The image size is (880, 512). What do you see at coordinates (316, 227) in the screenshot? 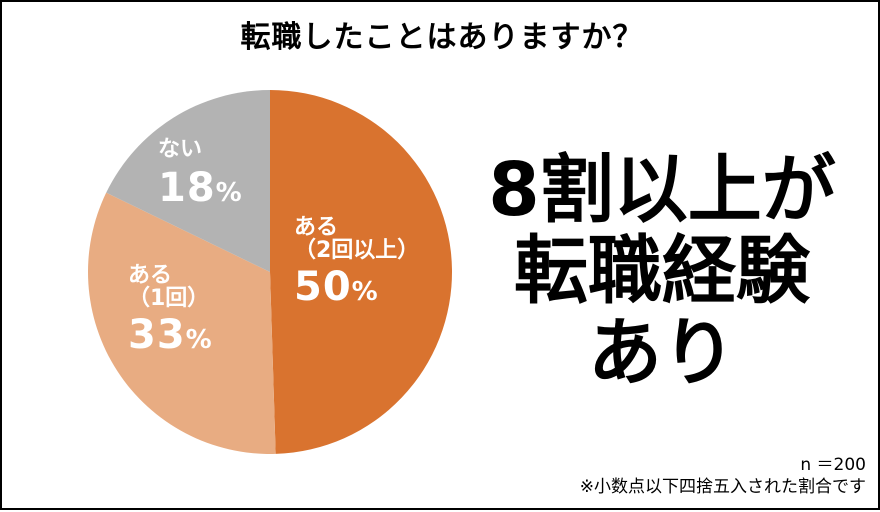
I see `slice-name-yes-2plus-line1: ある` at bounding box center [316, 227].